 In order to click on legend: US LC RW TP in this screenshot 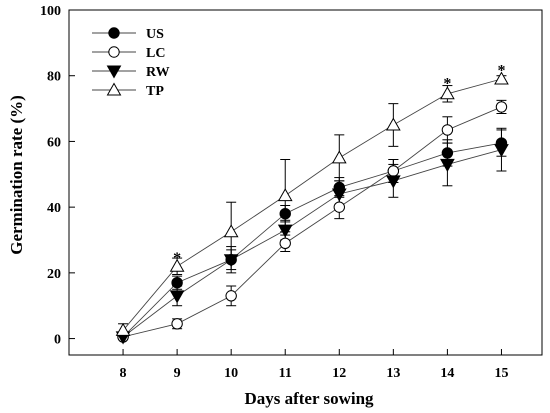, I will do `click(131, 63)`.